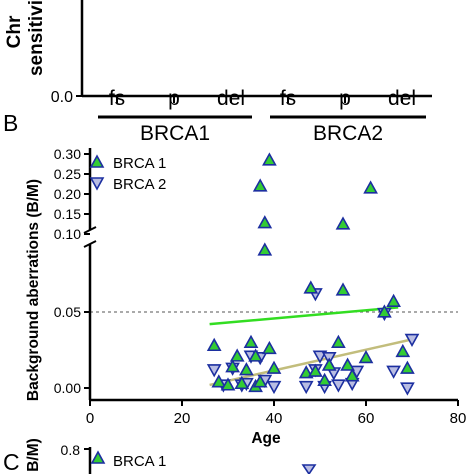 This screenshot has height=474, width=474. Describe the element at coordinates (90, 418) in the screenshot. I see `x-tick-label: 0` at that location.